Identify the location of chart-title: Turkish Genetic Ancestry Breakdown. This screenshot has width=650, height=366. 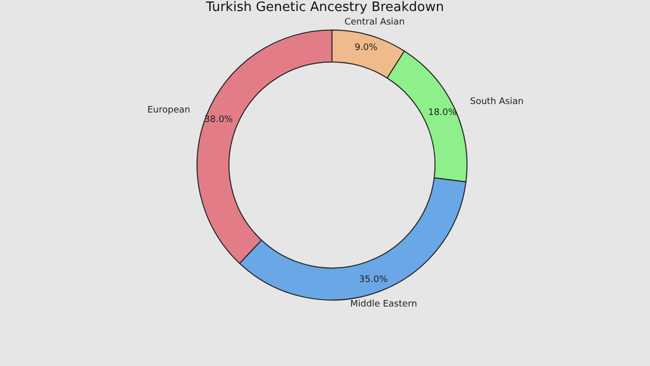
(324, 7).